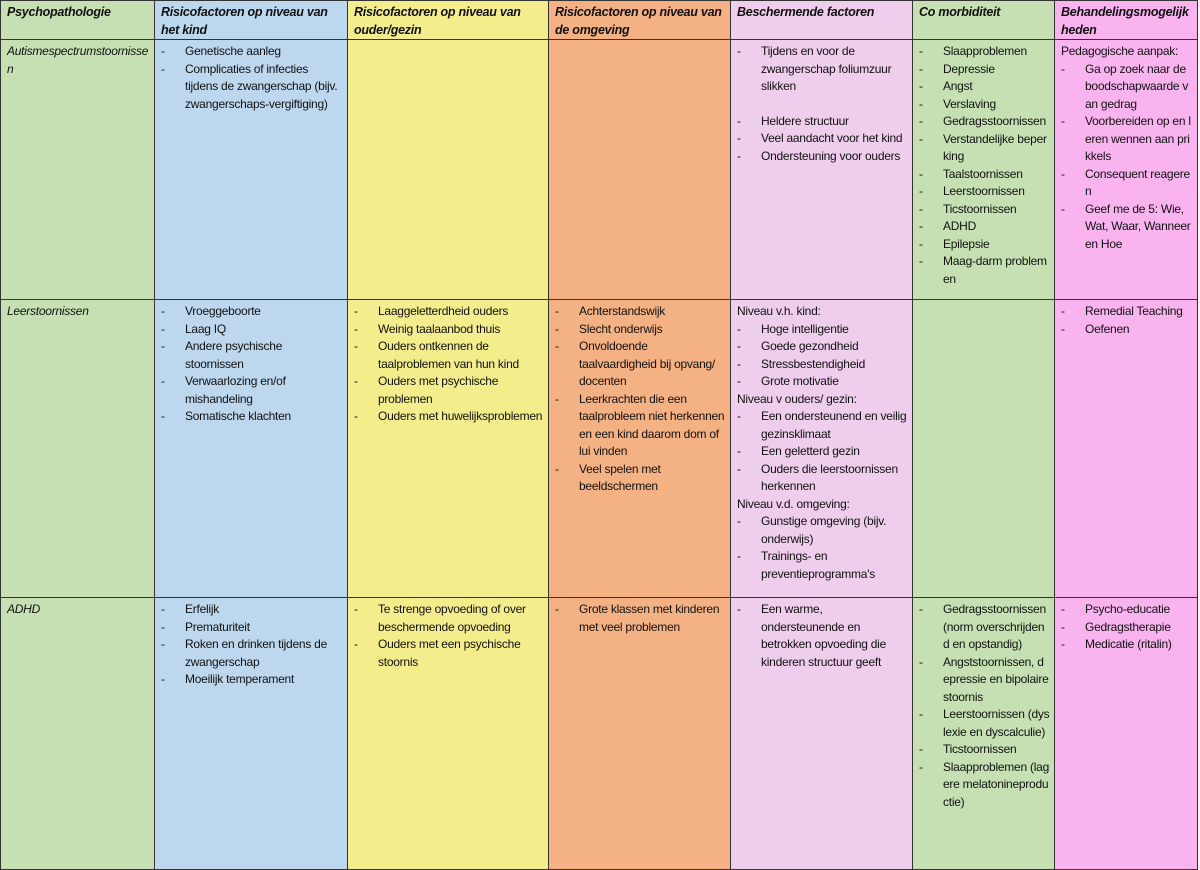  I want to click on list-item: - Ouders die leerstoornissen herkennen, so click(822, 478).